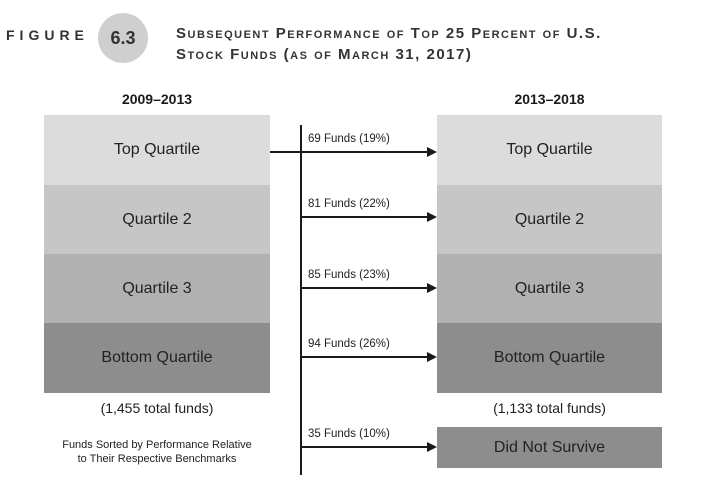 The height and width of the screenshot is (489, 702). I want to click on flow-label-1: 69 Funds (19%), so click(349, 139).